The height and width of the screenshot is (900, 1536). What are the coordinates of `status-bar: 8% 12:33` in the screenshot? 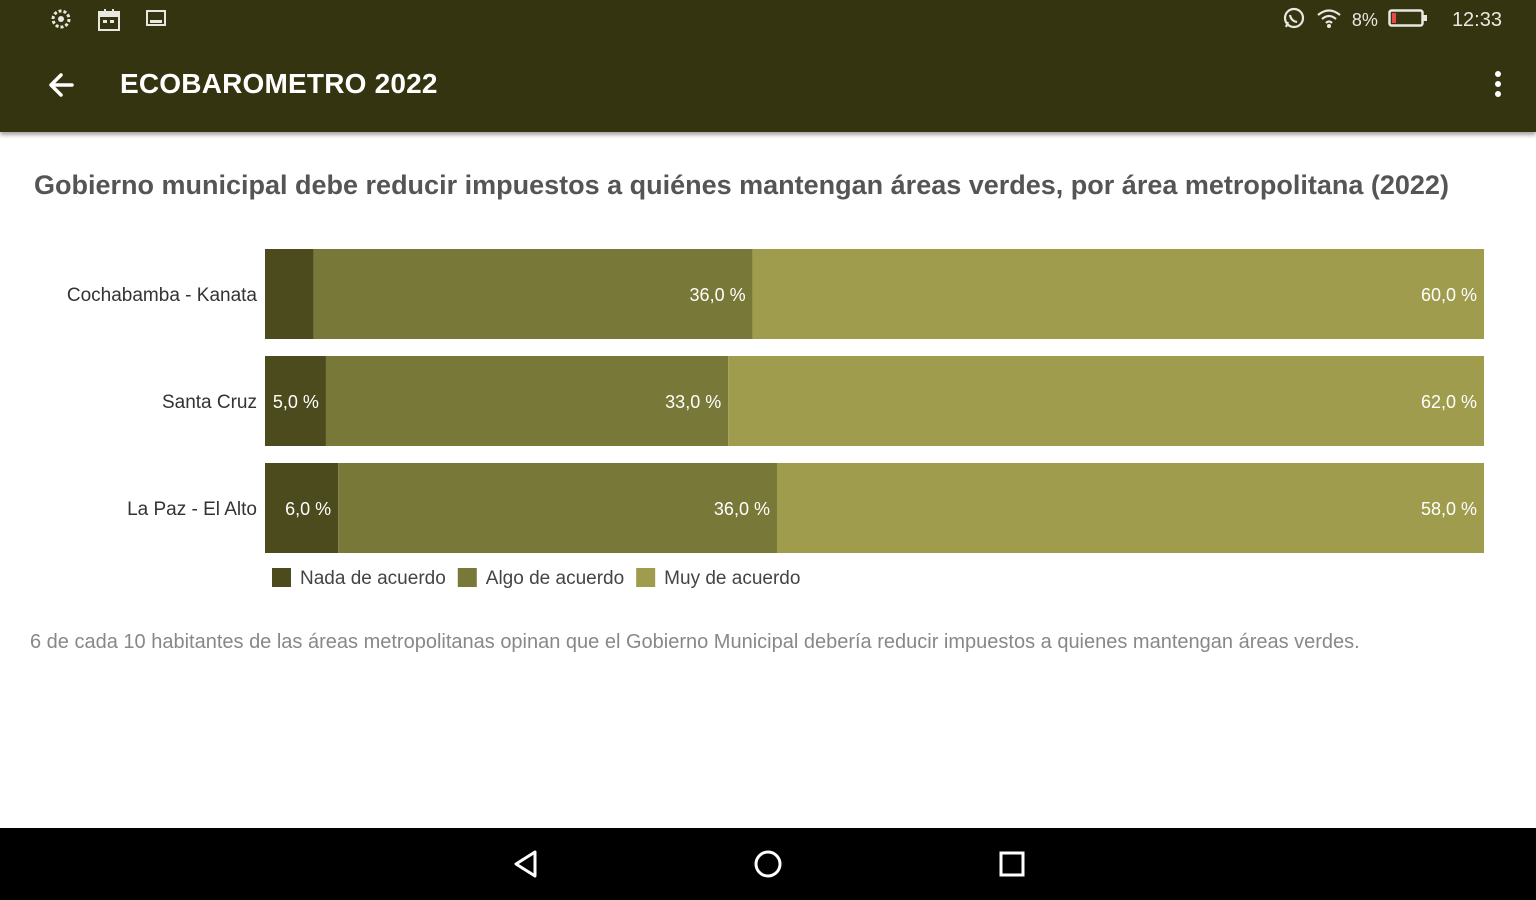 It's located at (768, 20).